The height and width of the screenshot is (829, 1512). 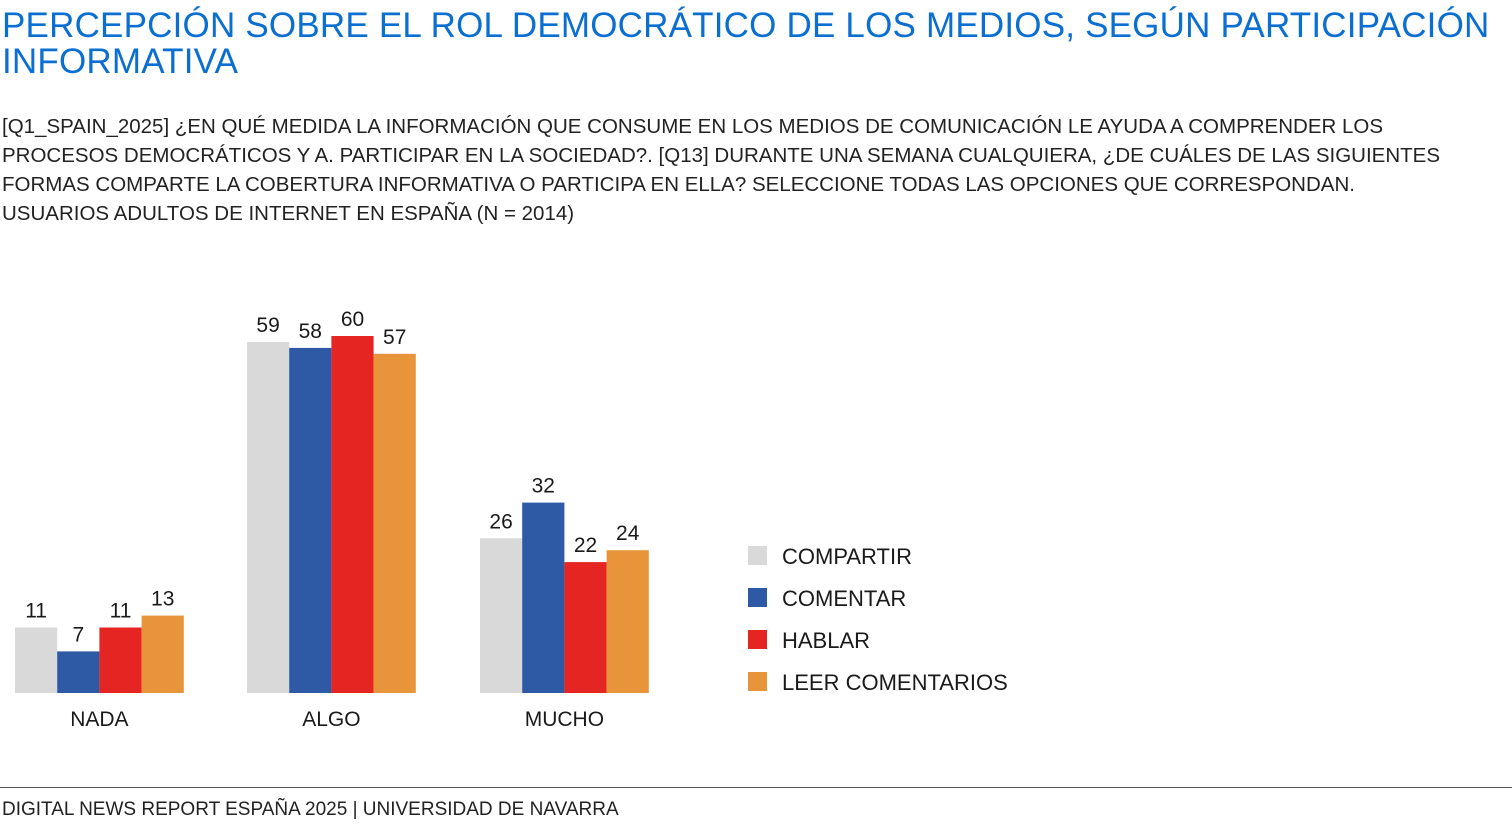 I want to click on data-label-algo-hablar: 60, so click(x=352, y=319).